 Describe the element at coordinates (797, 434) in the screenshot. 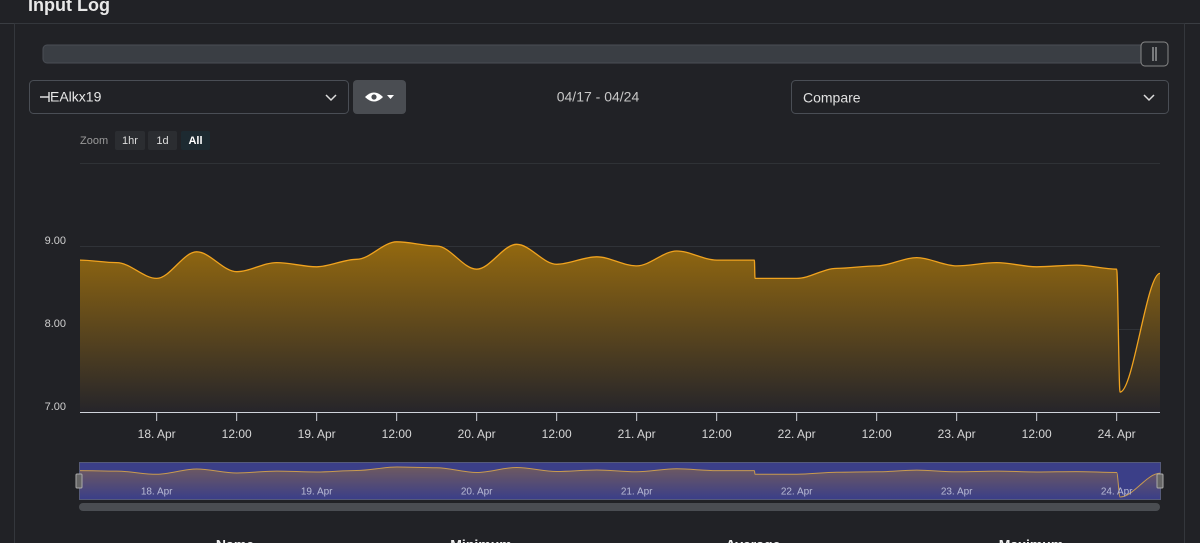

I see `x-tick-label: 22. Apr` at that location.